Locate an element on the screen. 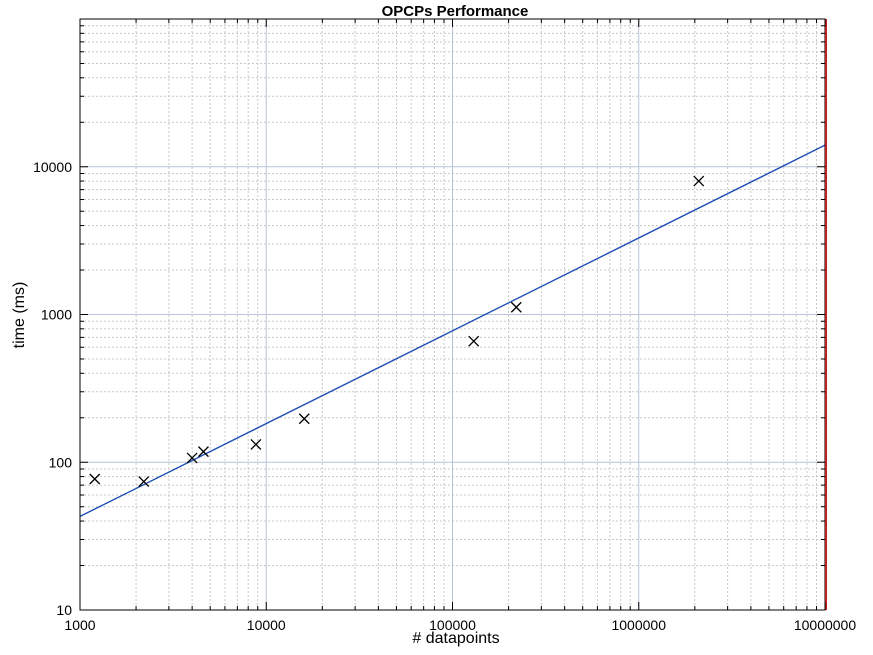 The image size is (873, 655). y-tick-label: 100 is located at coordinates (61, 462).